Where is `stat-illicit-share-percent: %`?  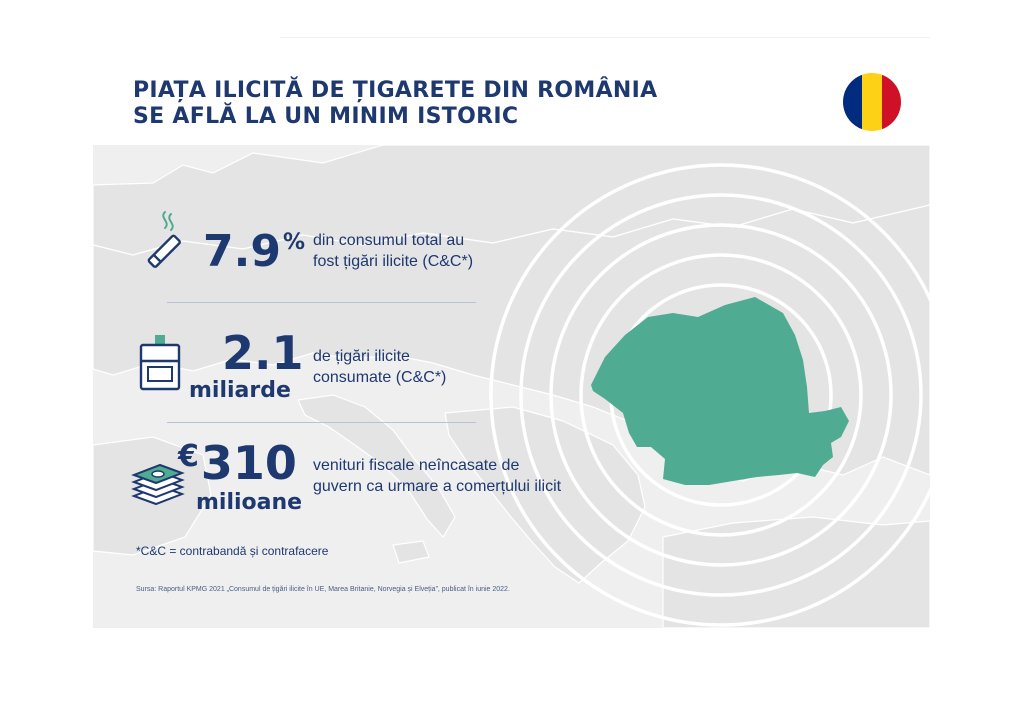
stat-illicit-share-percent: % is located at coordinates (293, 242).